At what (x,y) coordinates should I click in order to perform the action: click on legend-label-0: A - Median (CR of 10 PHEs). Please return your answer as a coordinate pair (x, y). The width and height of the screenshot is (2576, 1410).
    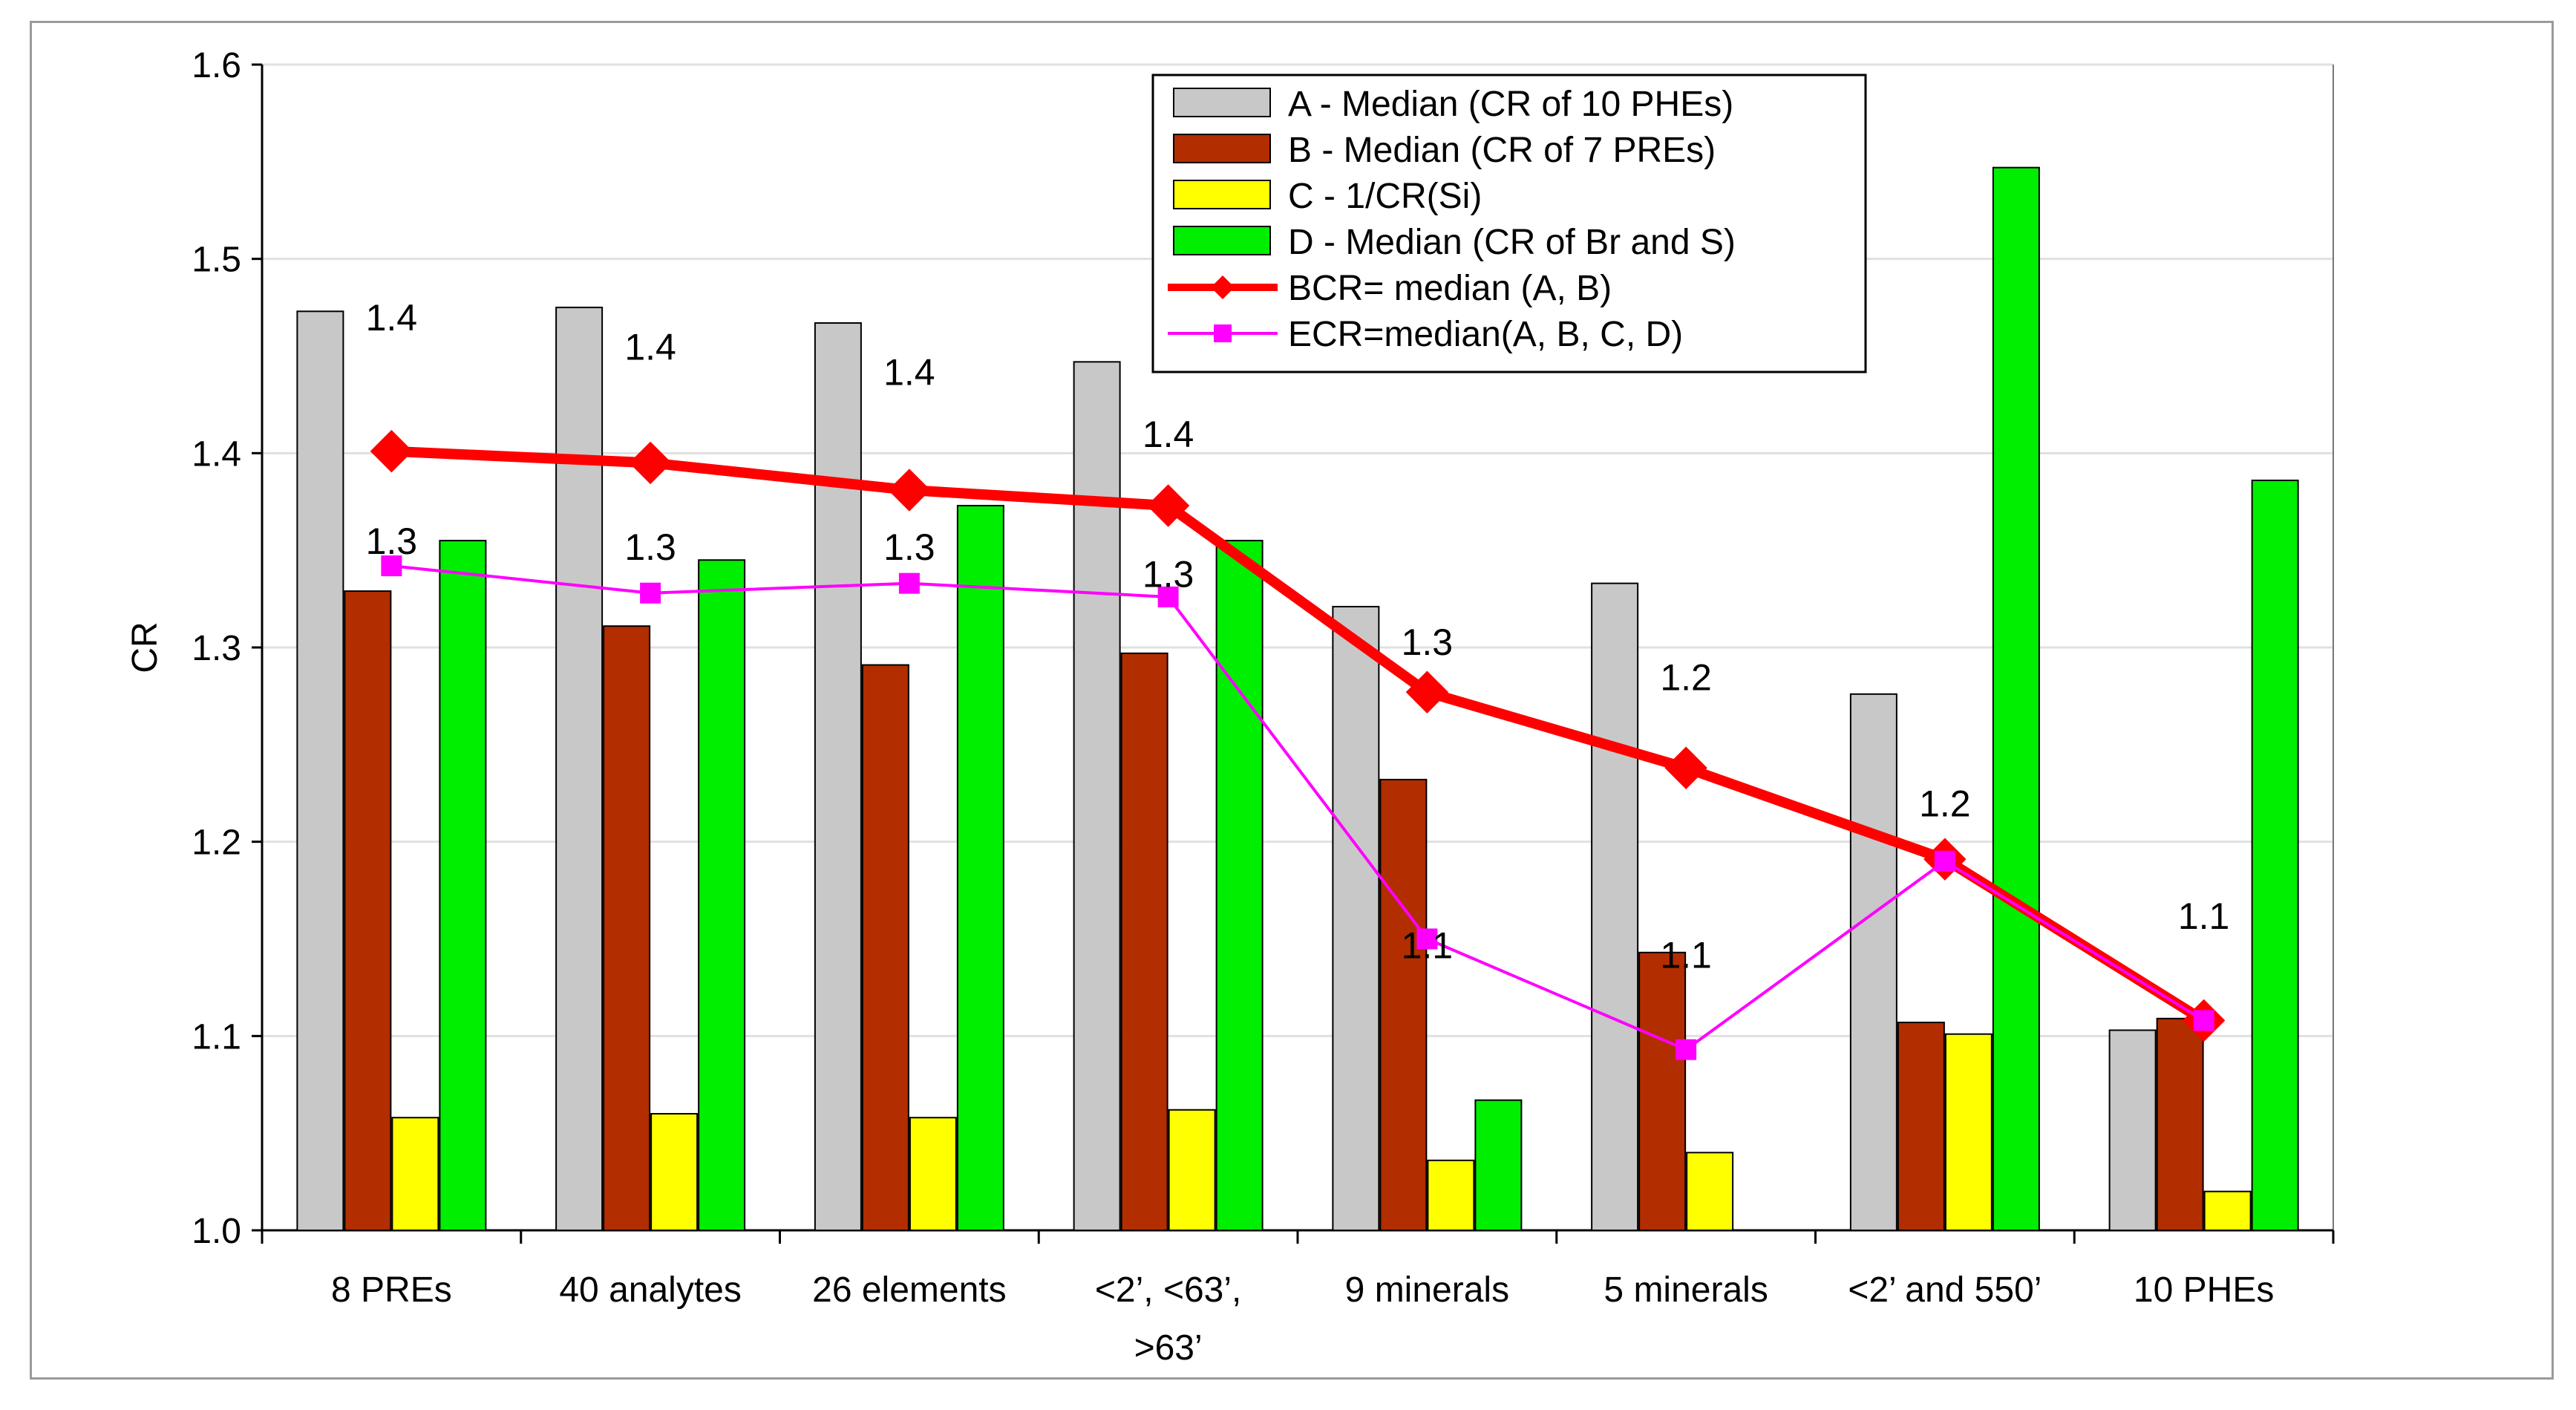
    Looking at the image, I should click on (1510, 104).